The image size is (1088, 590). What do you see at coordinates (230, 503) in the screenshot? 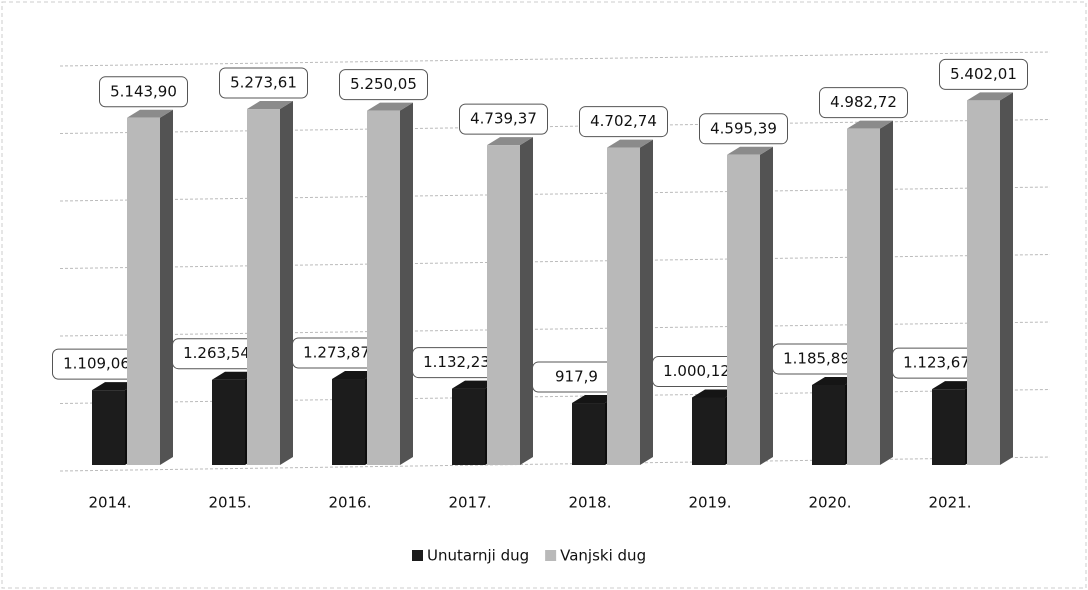
I see `x-tick-label: 2015.` at bounding box center [230, 503].